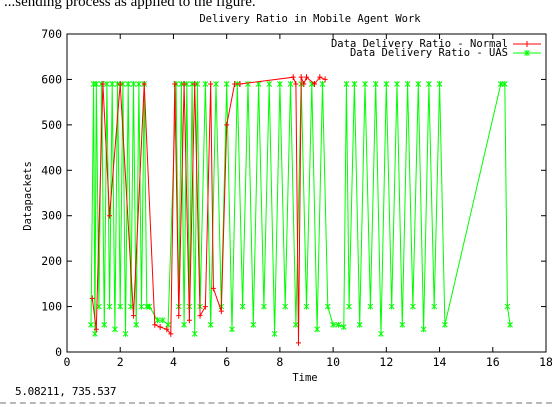 Image resolution: width=552 pixels, height=407 pixels. I want to click on y-tick-label: 400, so click(51, 170).